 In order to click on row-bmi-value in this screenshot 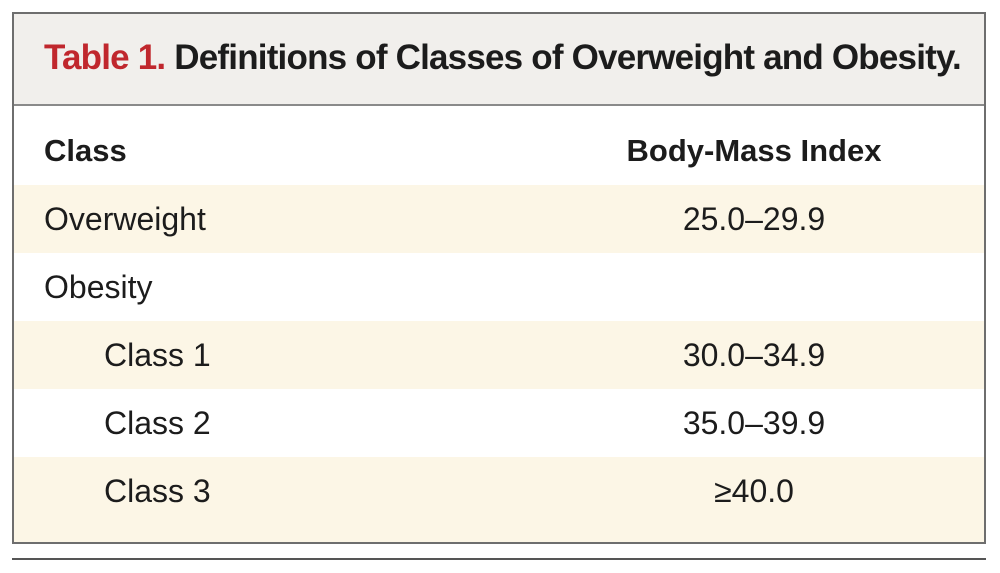, I will do `click(754, 287)`.